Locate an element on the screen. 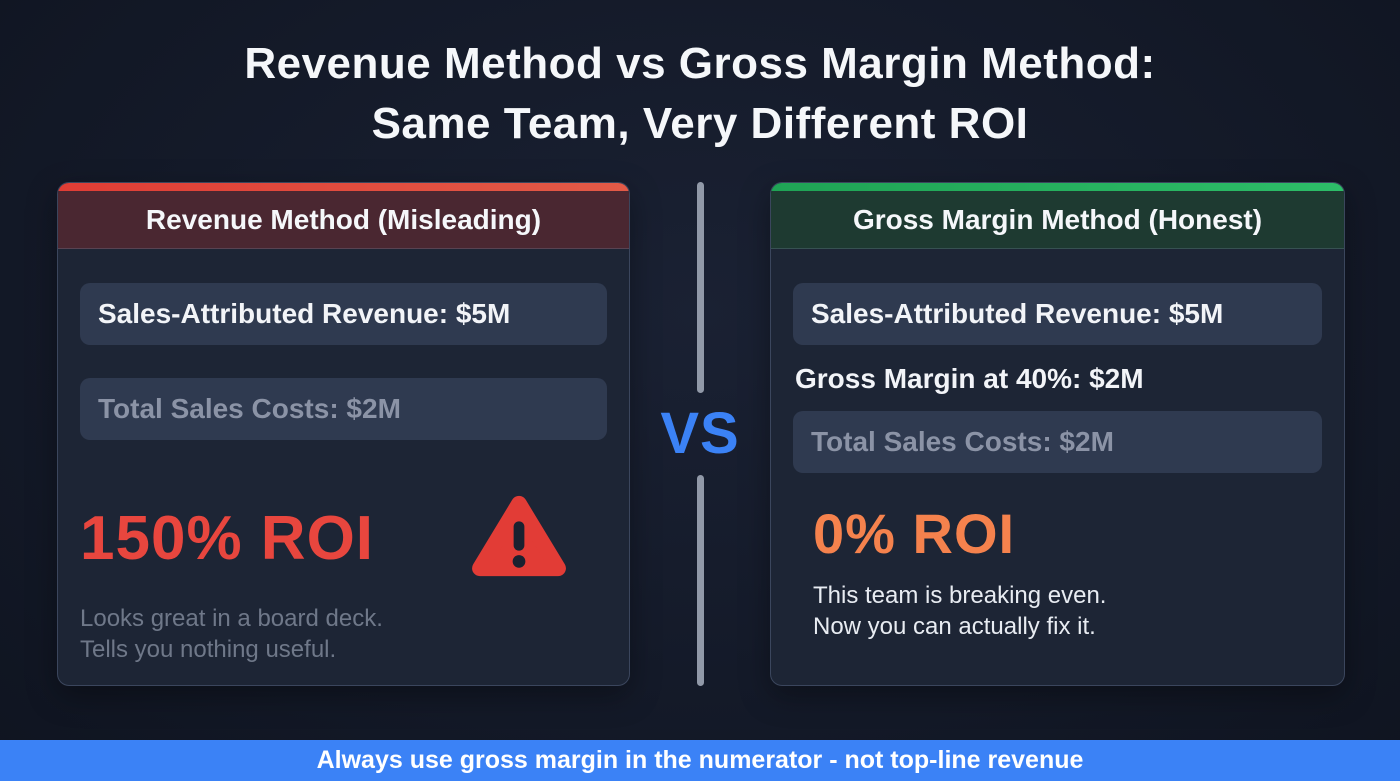 This screenshot has width=1400, height=781. vs-label: VS is located at coordinates (700, 433).